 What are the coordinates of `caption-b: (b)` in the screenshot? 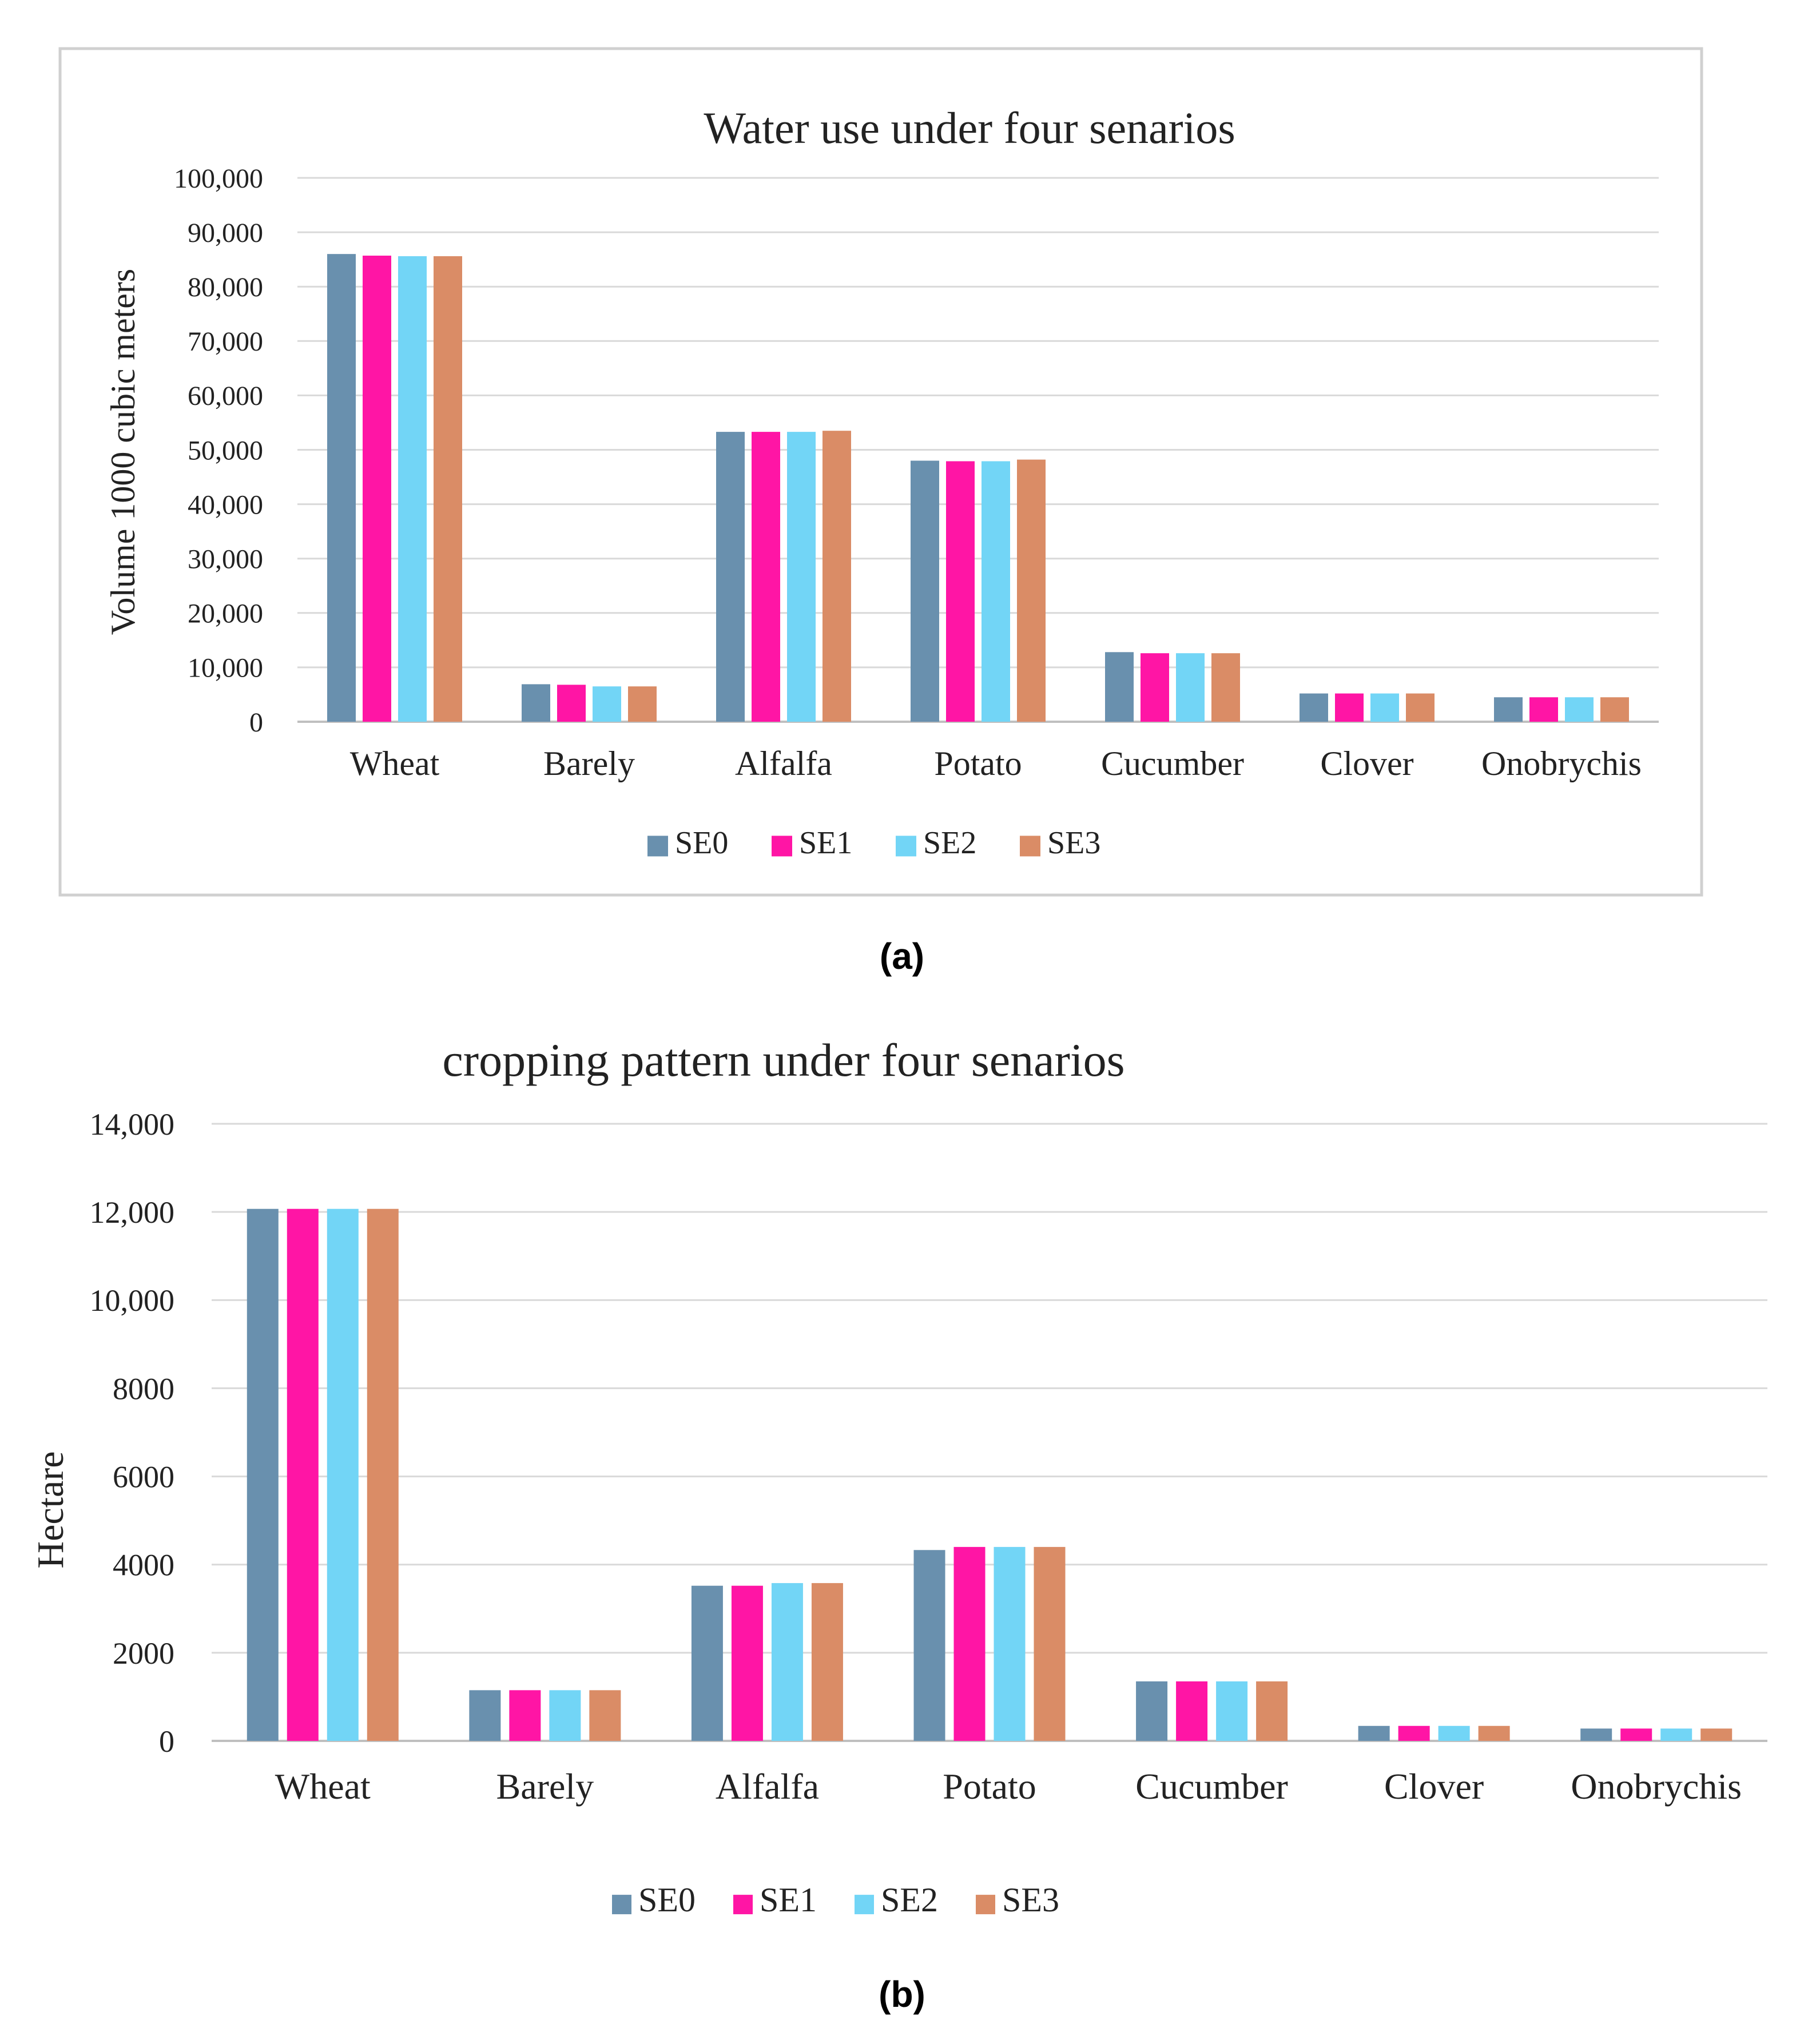 It's located at (902, 1994).